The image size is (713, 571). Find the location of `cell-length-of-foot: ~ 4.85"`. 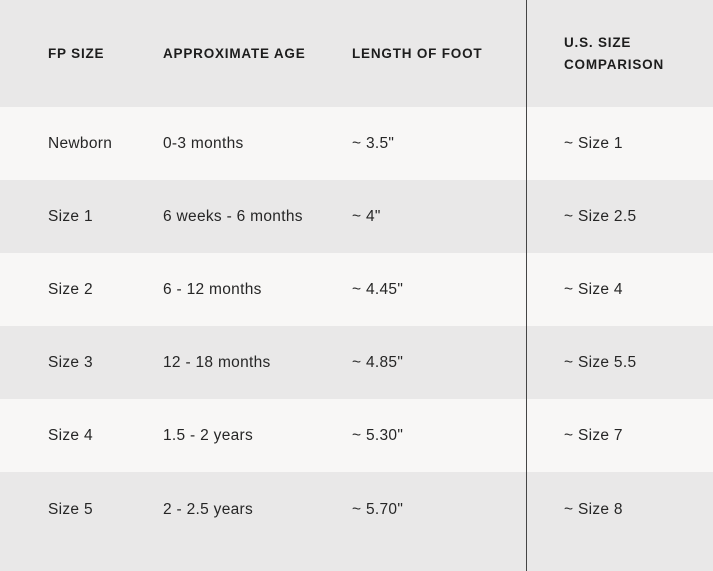

cell-length-of-foot: ~ 4.85" is located at coordinates (378, 362).